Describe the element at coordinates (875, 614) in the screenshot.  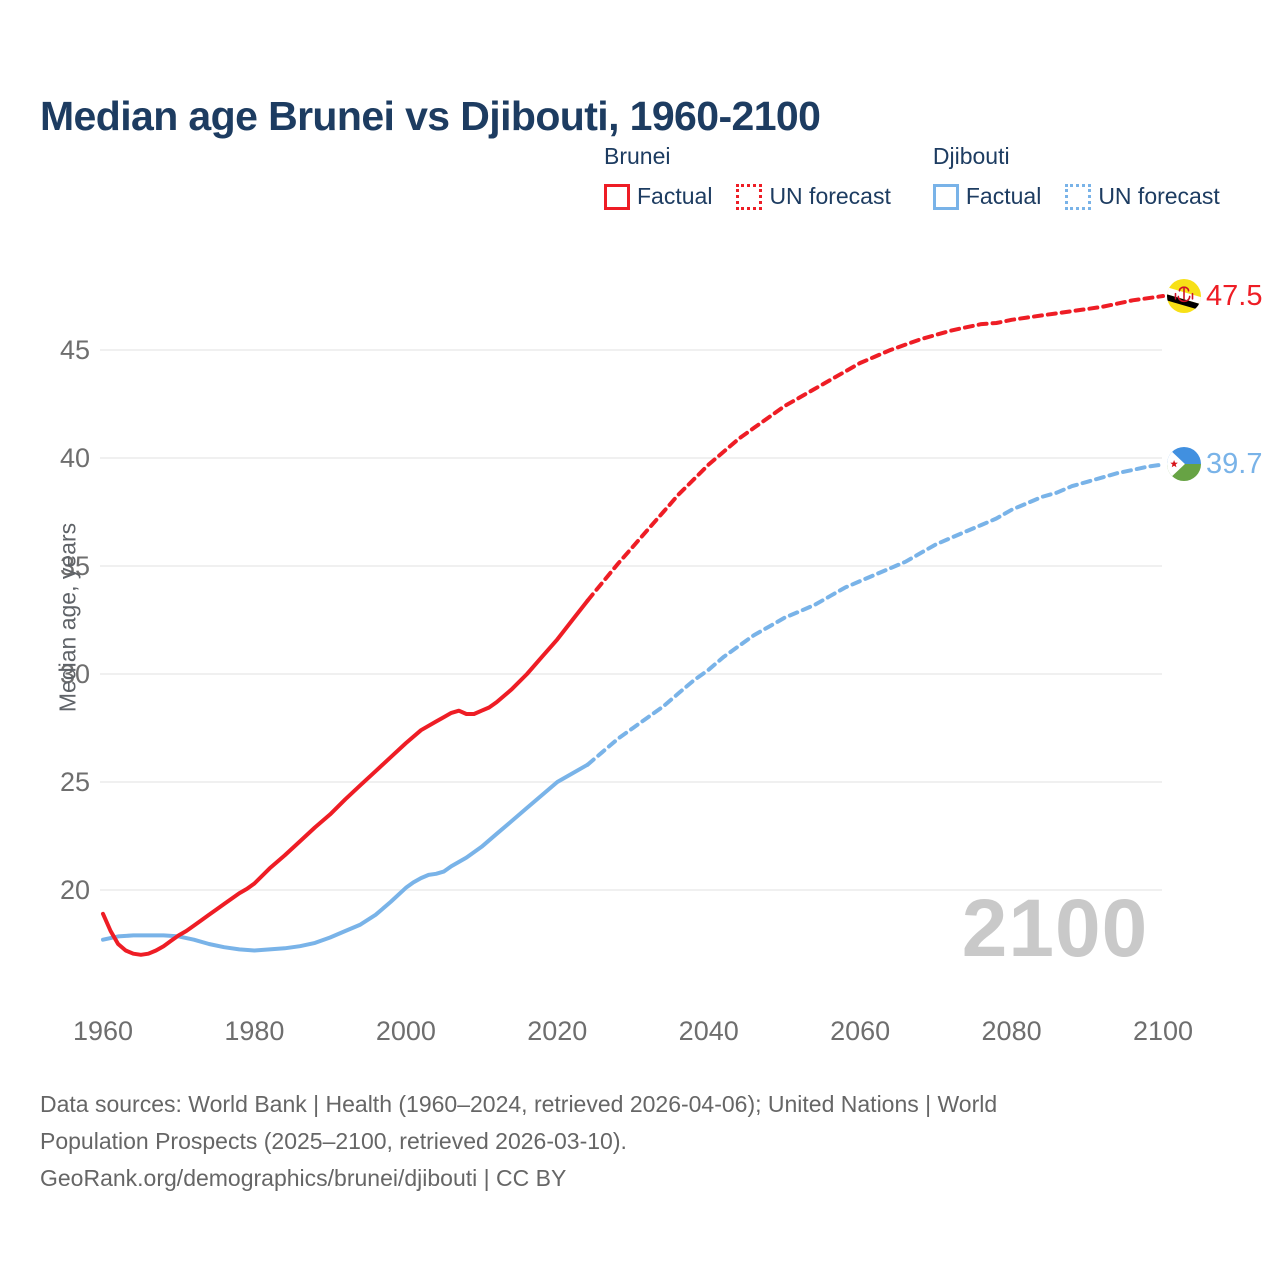
I see `djibouti-forecast-line` at that location.